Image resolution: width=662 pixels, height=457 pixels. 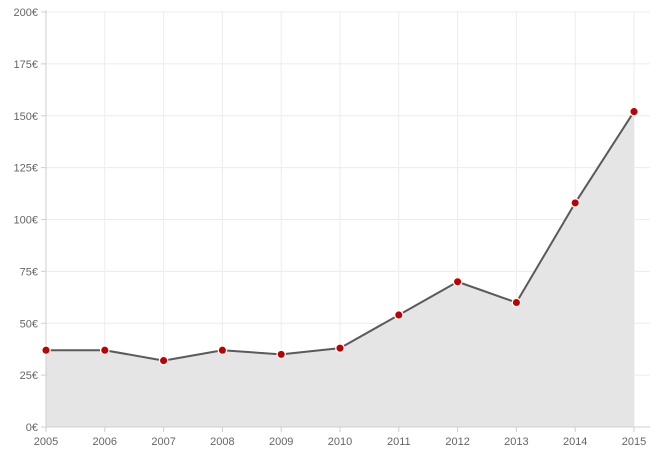 I want to click on y-tick-label: 150€, so click(x=26, y=117).